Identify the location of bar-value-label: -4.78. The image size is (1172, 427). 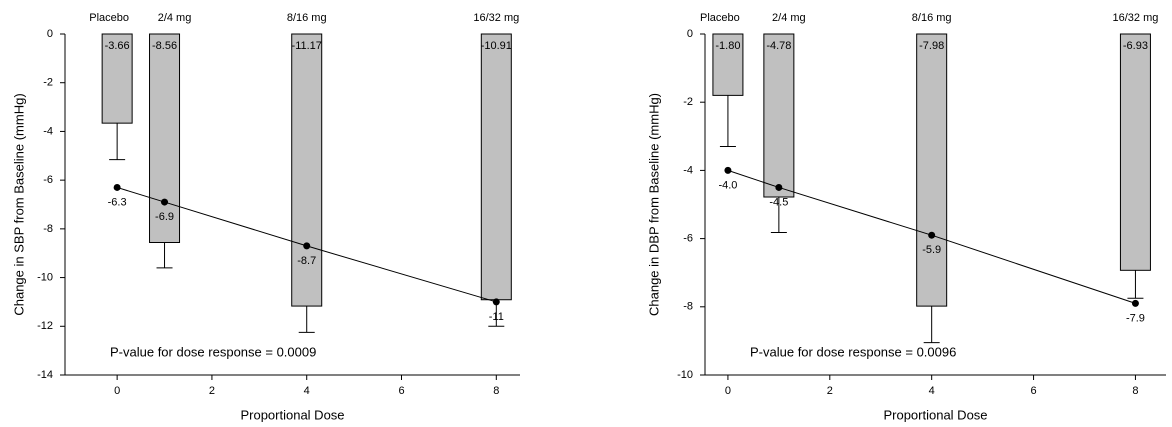
(778, 46).